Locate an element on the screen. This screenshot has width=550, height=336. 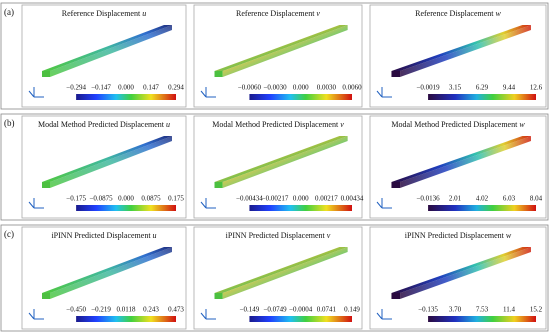
colorbar-tick-label: −0.450 is located at coordinates (76, 310).